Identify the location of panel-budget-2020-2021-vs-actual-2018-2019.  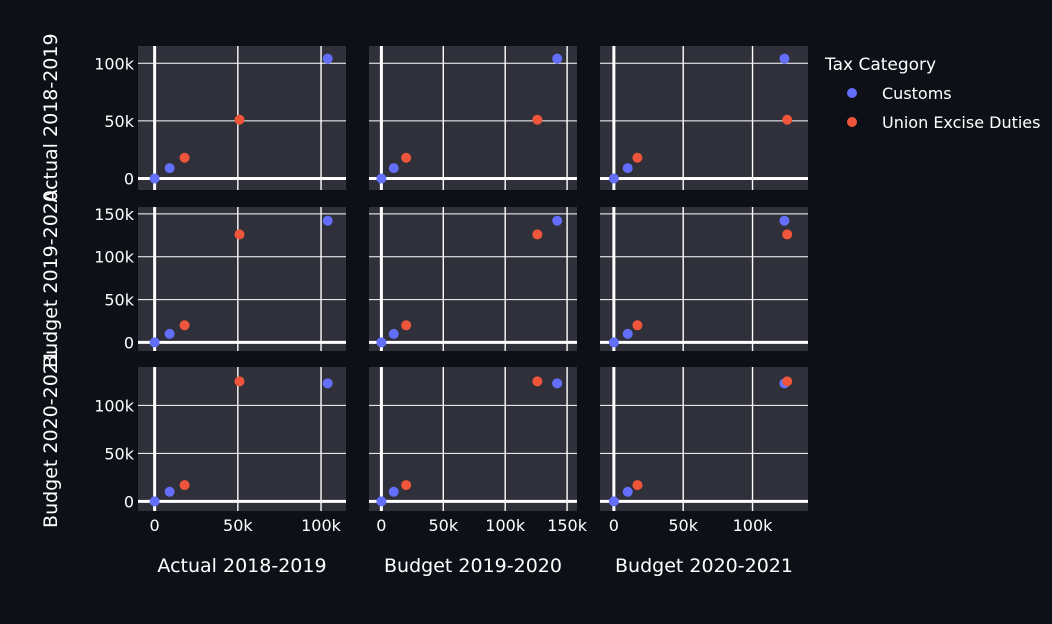
(242, 439).